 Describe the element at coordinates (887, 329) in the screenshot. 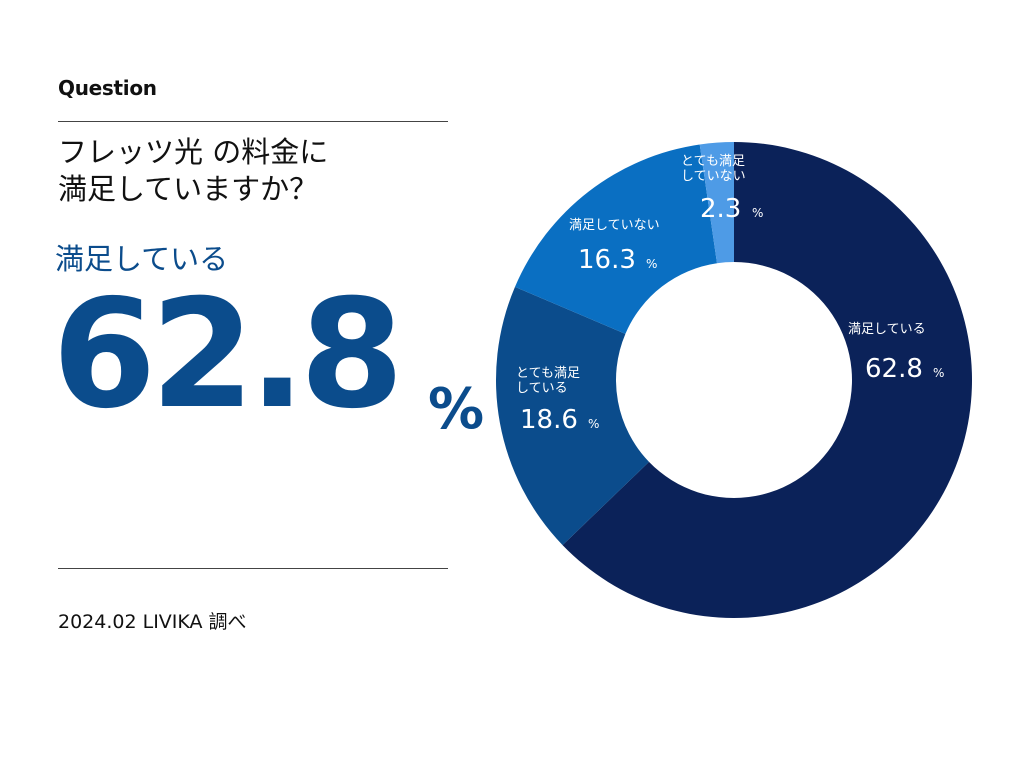

I see `slice-label: 満足している` at that location.